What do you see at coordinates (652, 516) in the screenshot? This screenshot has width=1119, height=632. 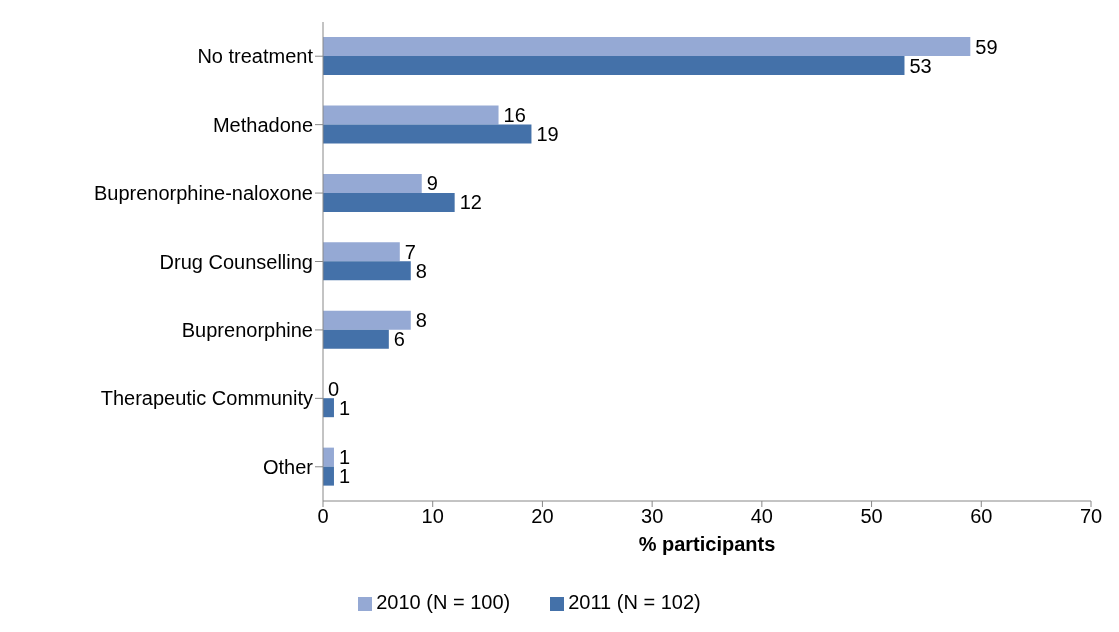 I see `x-tick-label: 30` at bounding box center [652, 516].